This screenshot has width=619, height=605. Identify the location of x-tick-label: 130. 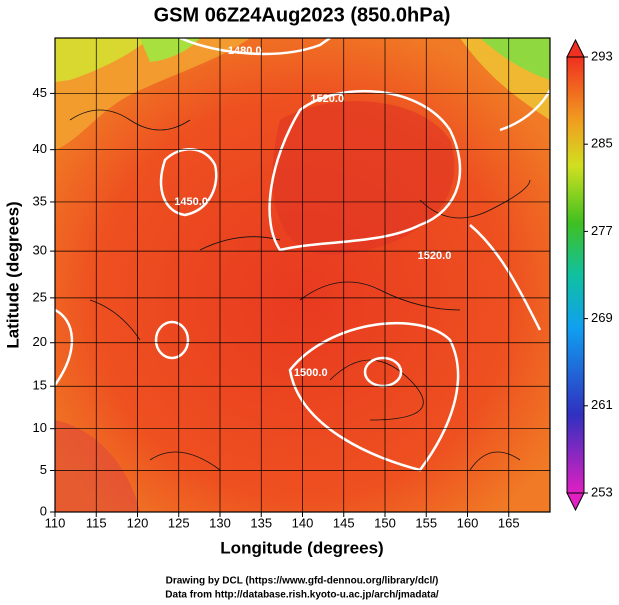
(220, 522).